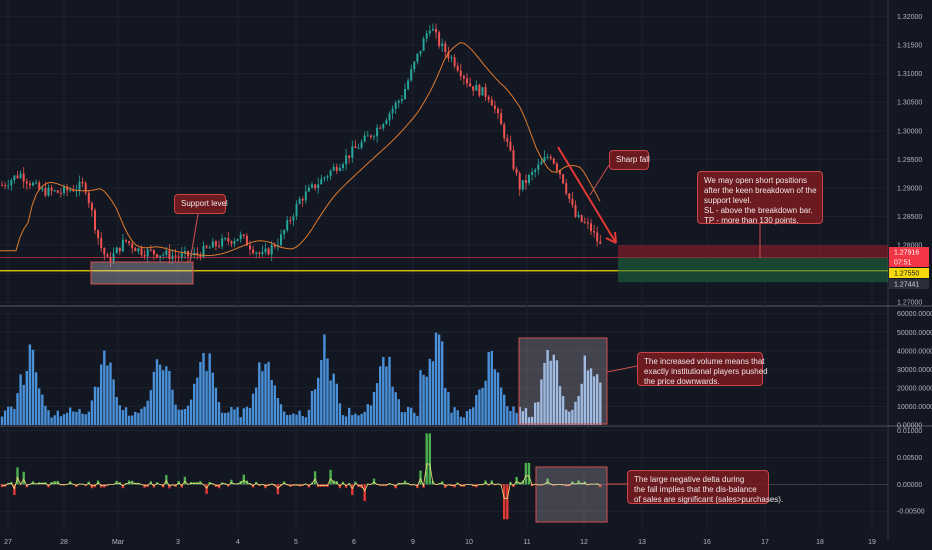  I want to click on x-tick-label: 13, so click(642, 542).